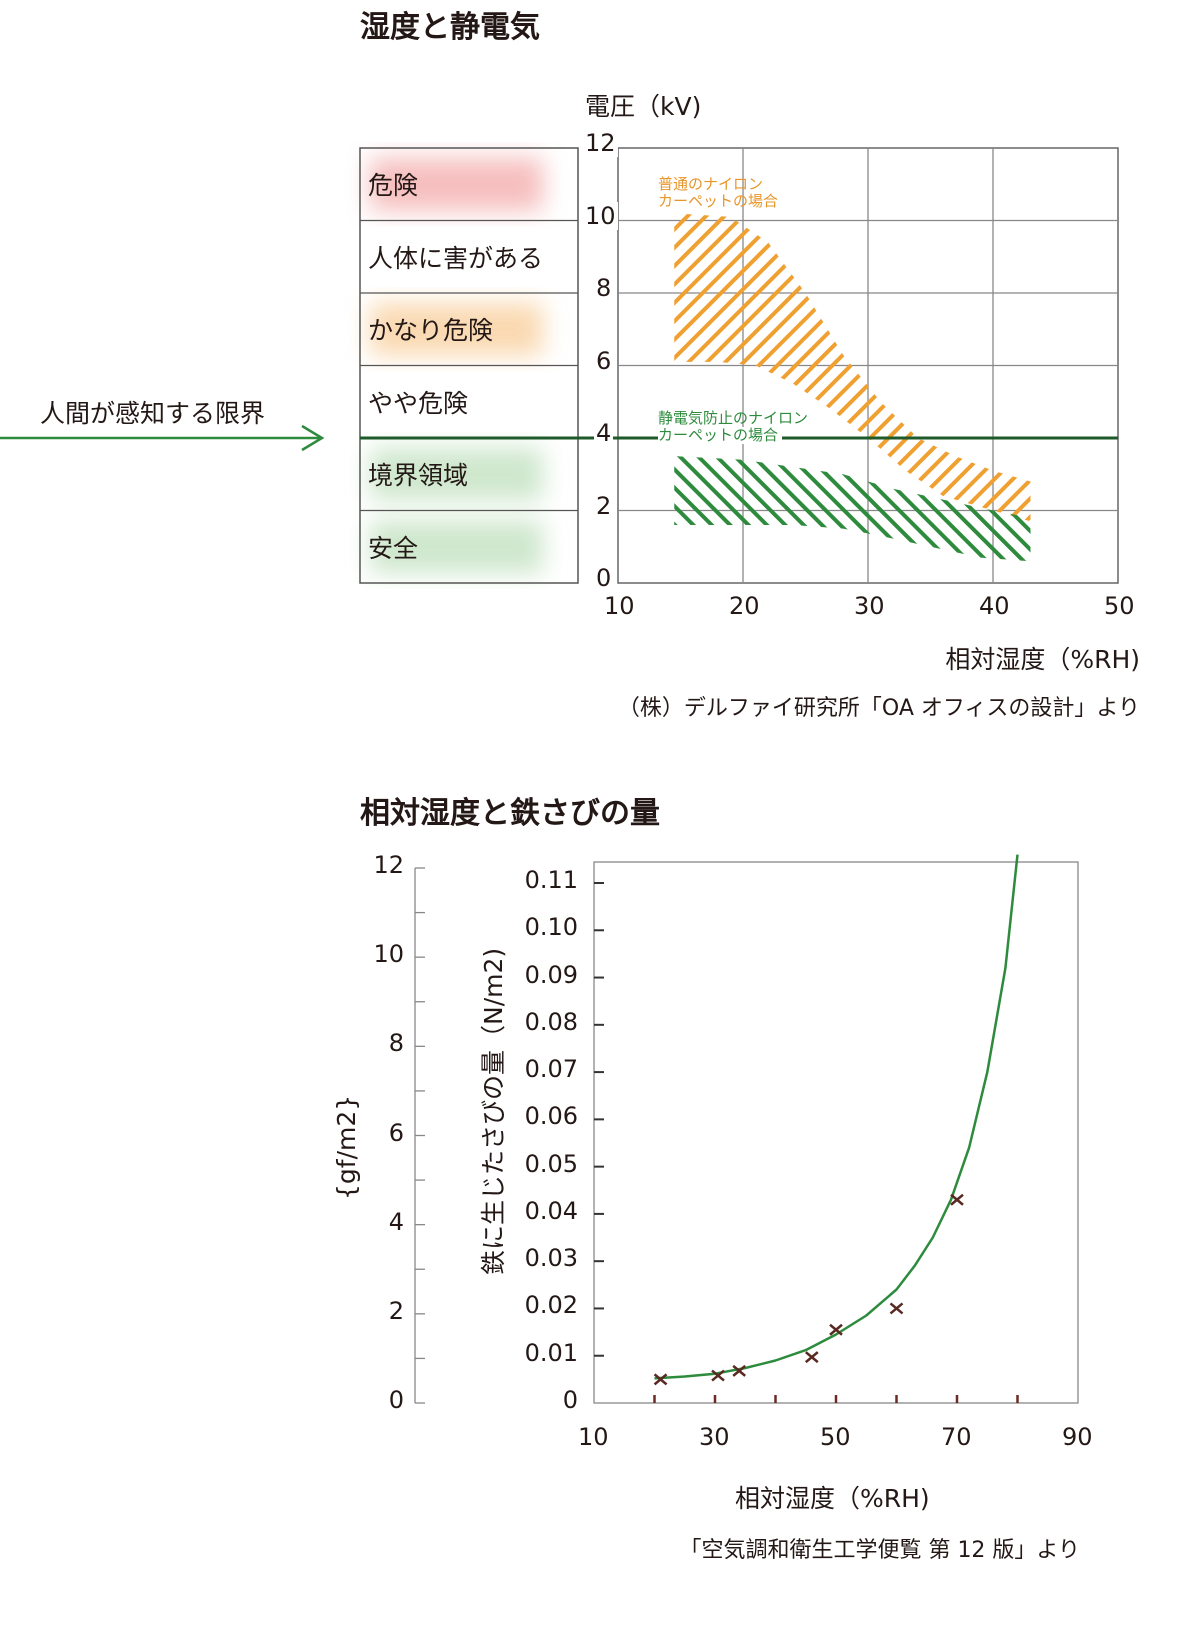 This screenshot has width=1204, height=1650. What do you see at coordinates (604, 288) in the screenshot?
I see `chart1-y-tick: 8` at bounding box center [604, 288].